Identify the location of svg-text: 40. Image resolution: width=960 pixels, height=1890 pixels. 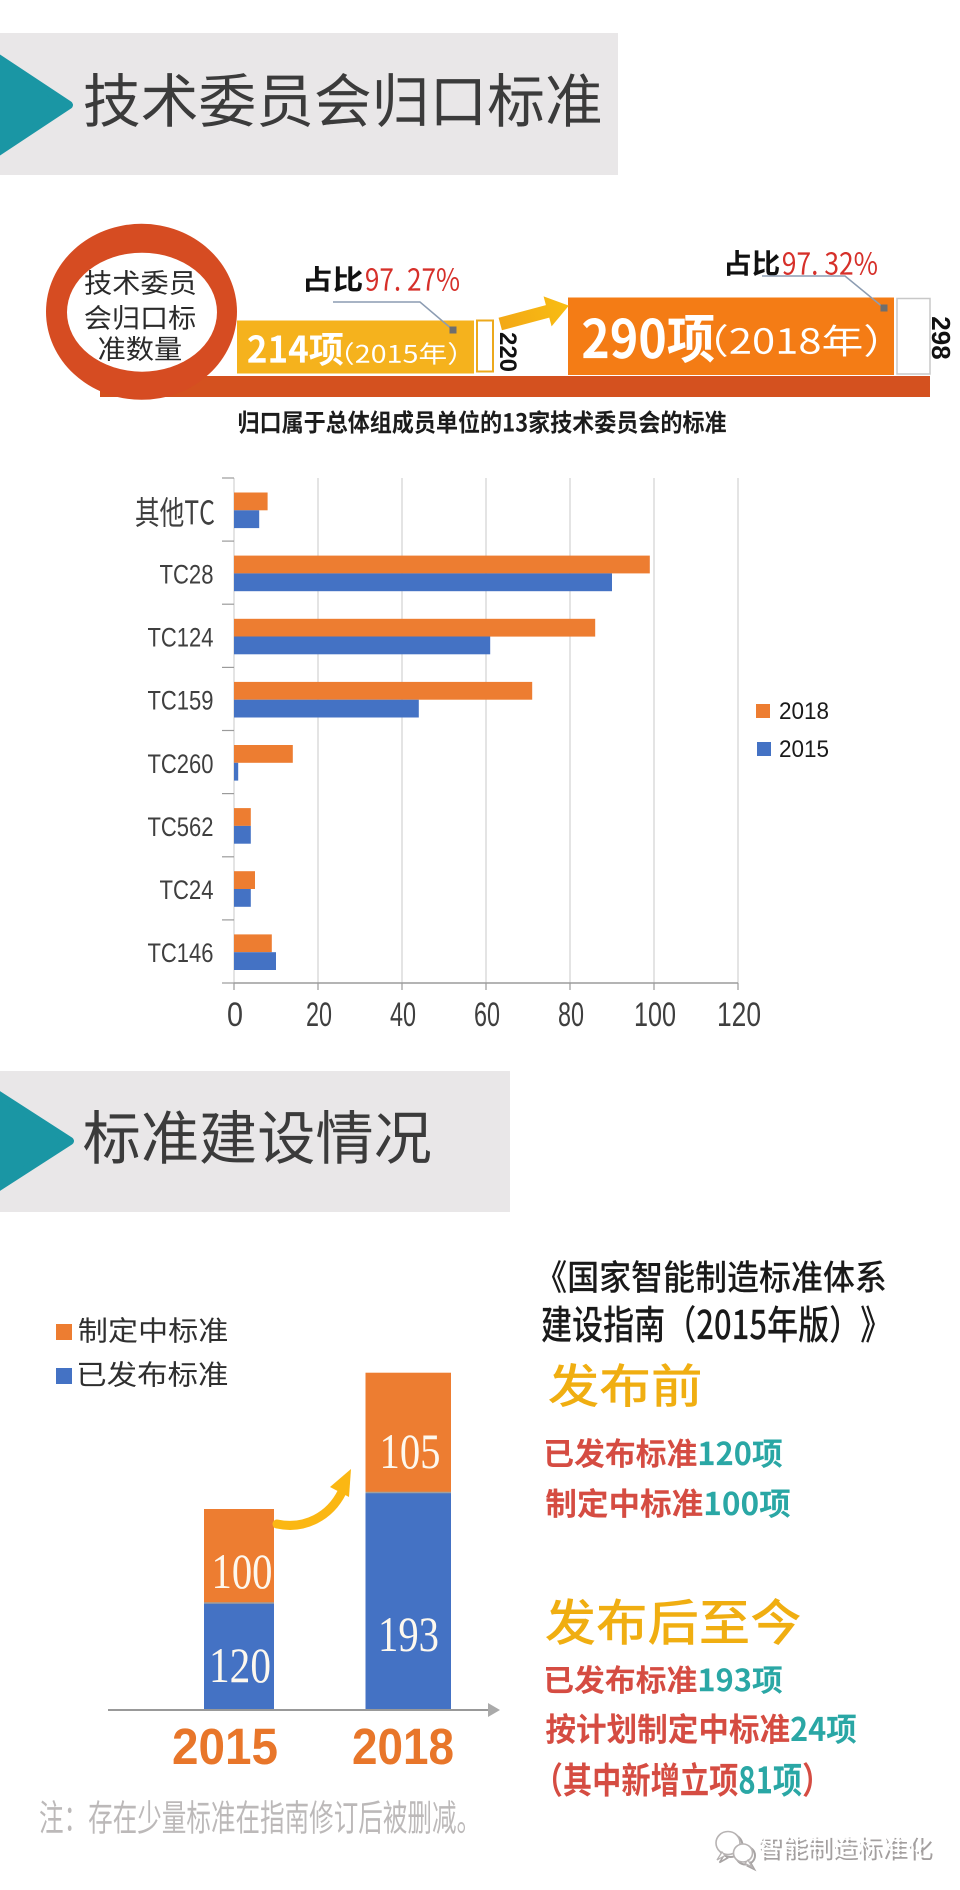
(403, 1015).